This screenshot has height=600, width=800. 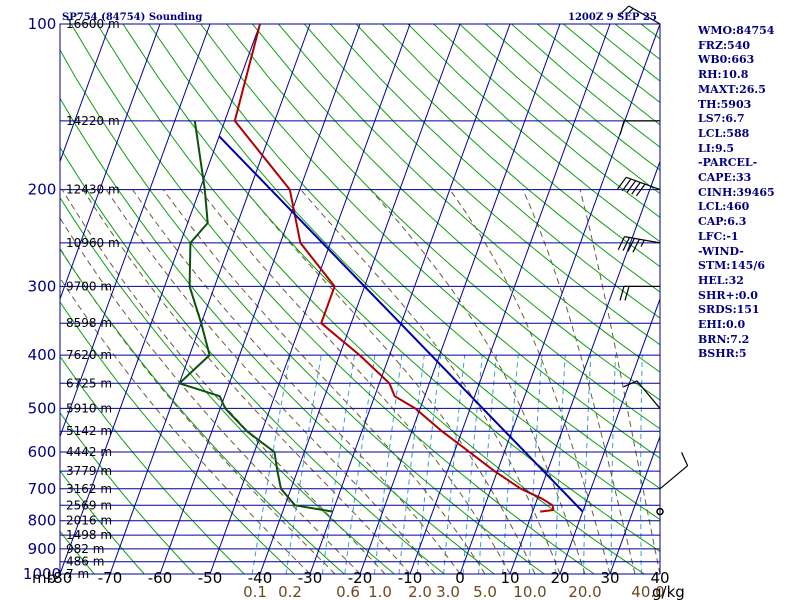 I want to click on temperature-tick-label: -20, so click(x=360, y=578).